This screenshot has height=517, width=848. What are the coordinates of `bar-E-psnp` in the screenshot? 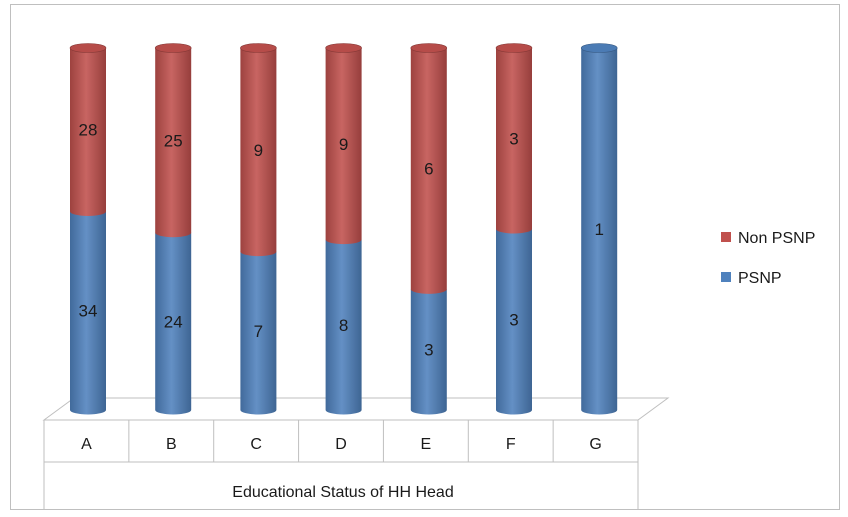 It's located at (428, 352).